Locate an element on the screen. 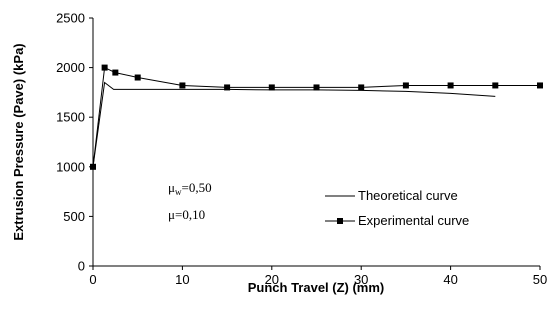 The height and width of the screenshot is (322, 550). x-axis-title: Punch Travel (Z) (mm) is located at coordinates (316, 287).